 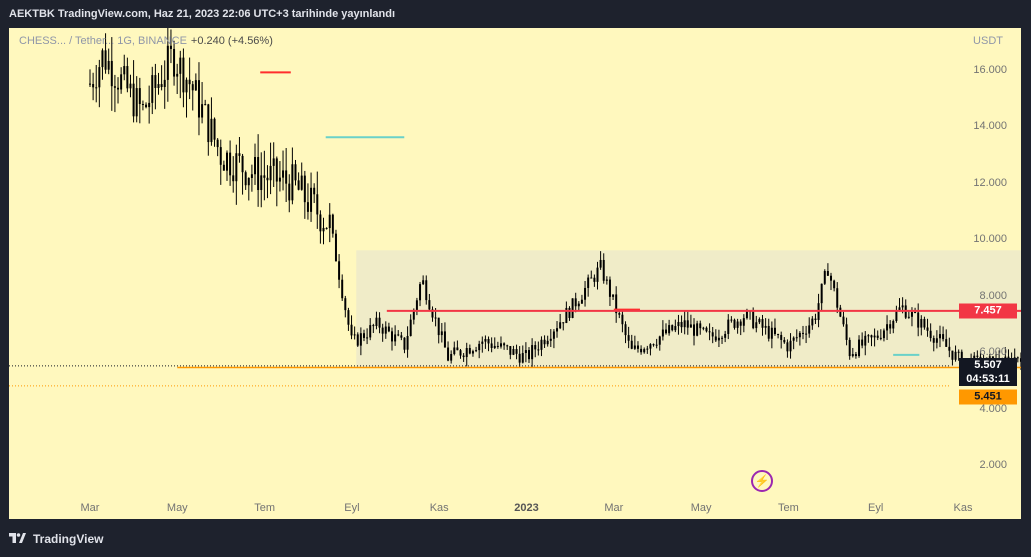 I want to click on tradingview-logo-icon, so click(x=17, y=538).